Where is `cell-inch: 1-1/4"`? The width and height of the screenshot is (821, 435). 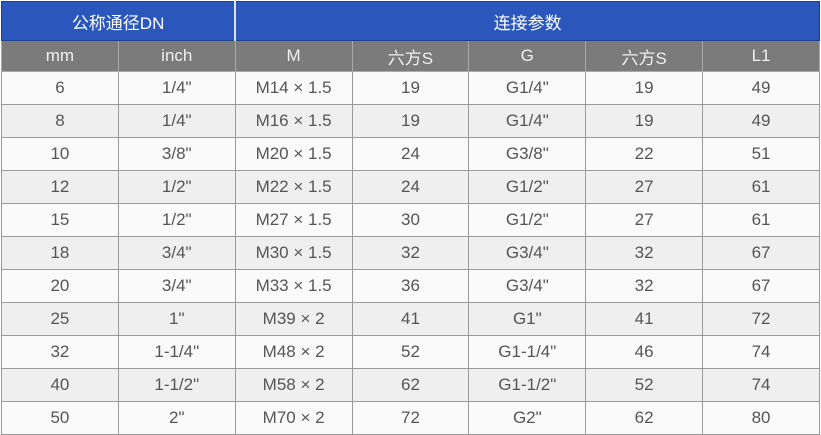 cell-inch: 1-1/4" is located at coordinates (176, 352).